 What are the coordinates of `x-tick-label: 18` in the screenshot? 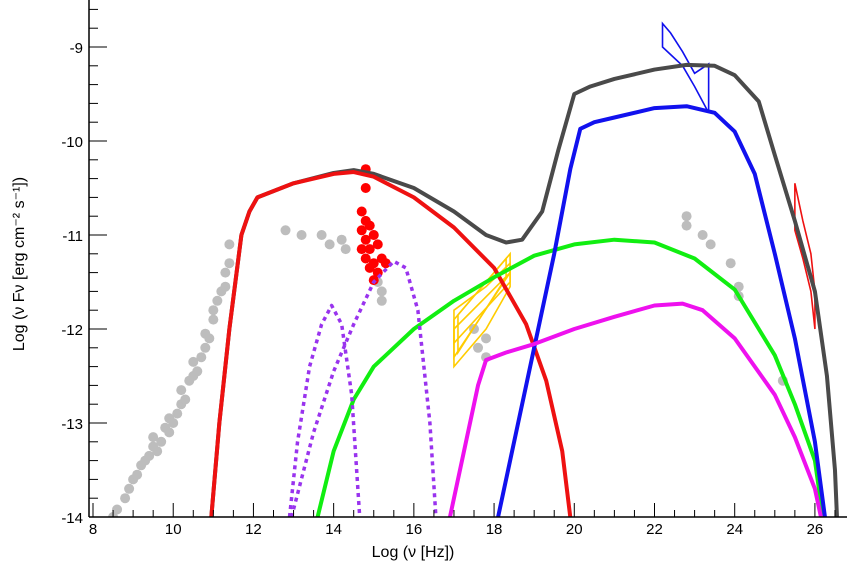 It's located at (494, 529).